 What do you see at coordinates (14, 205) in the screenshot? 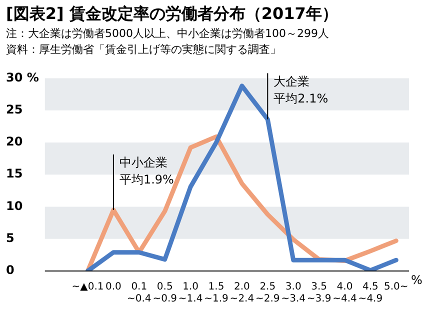
I see `y-tick-label: 10` at bounding box center [14, 205].